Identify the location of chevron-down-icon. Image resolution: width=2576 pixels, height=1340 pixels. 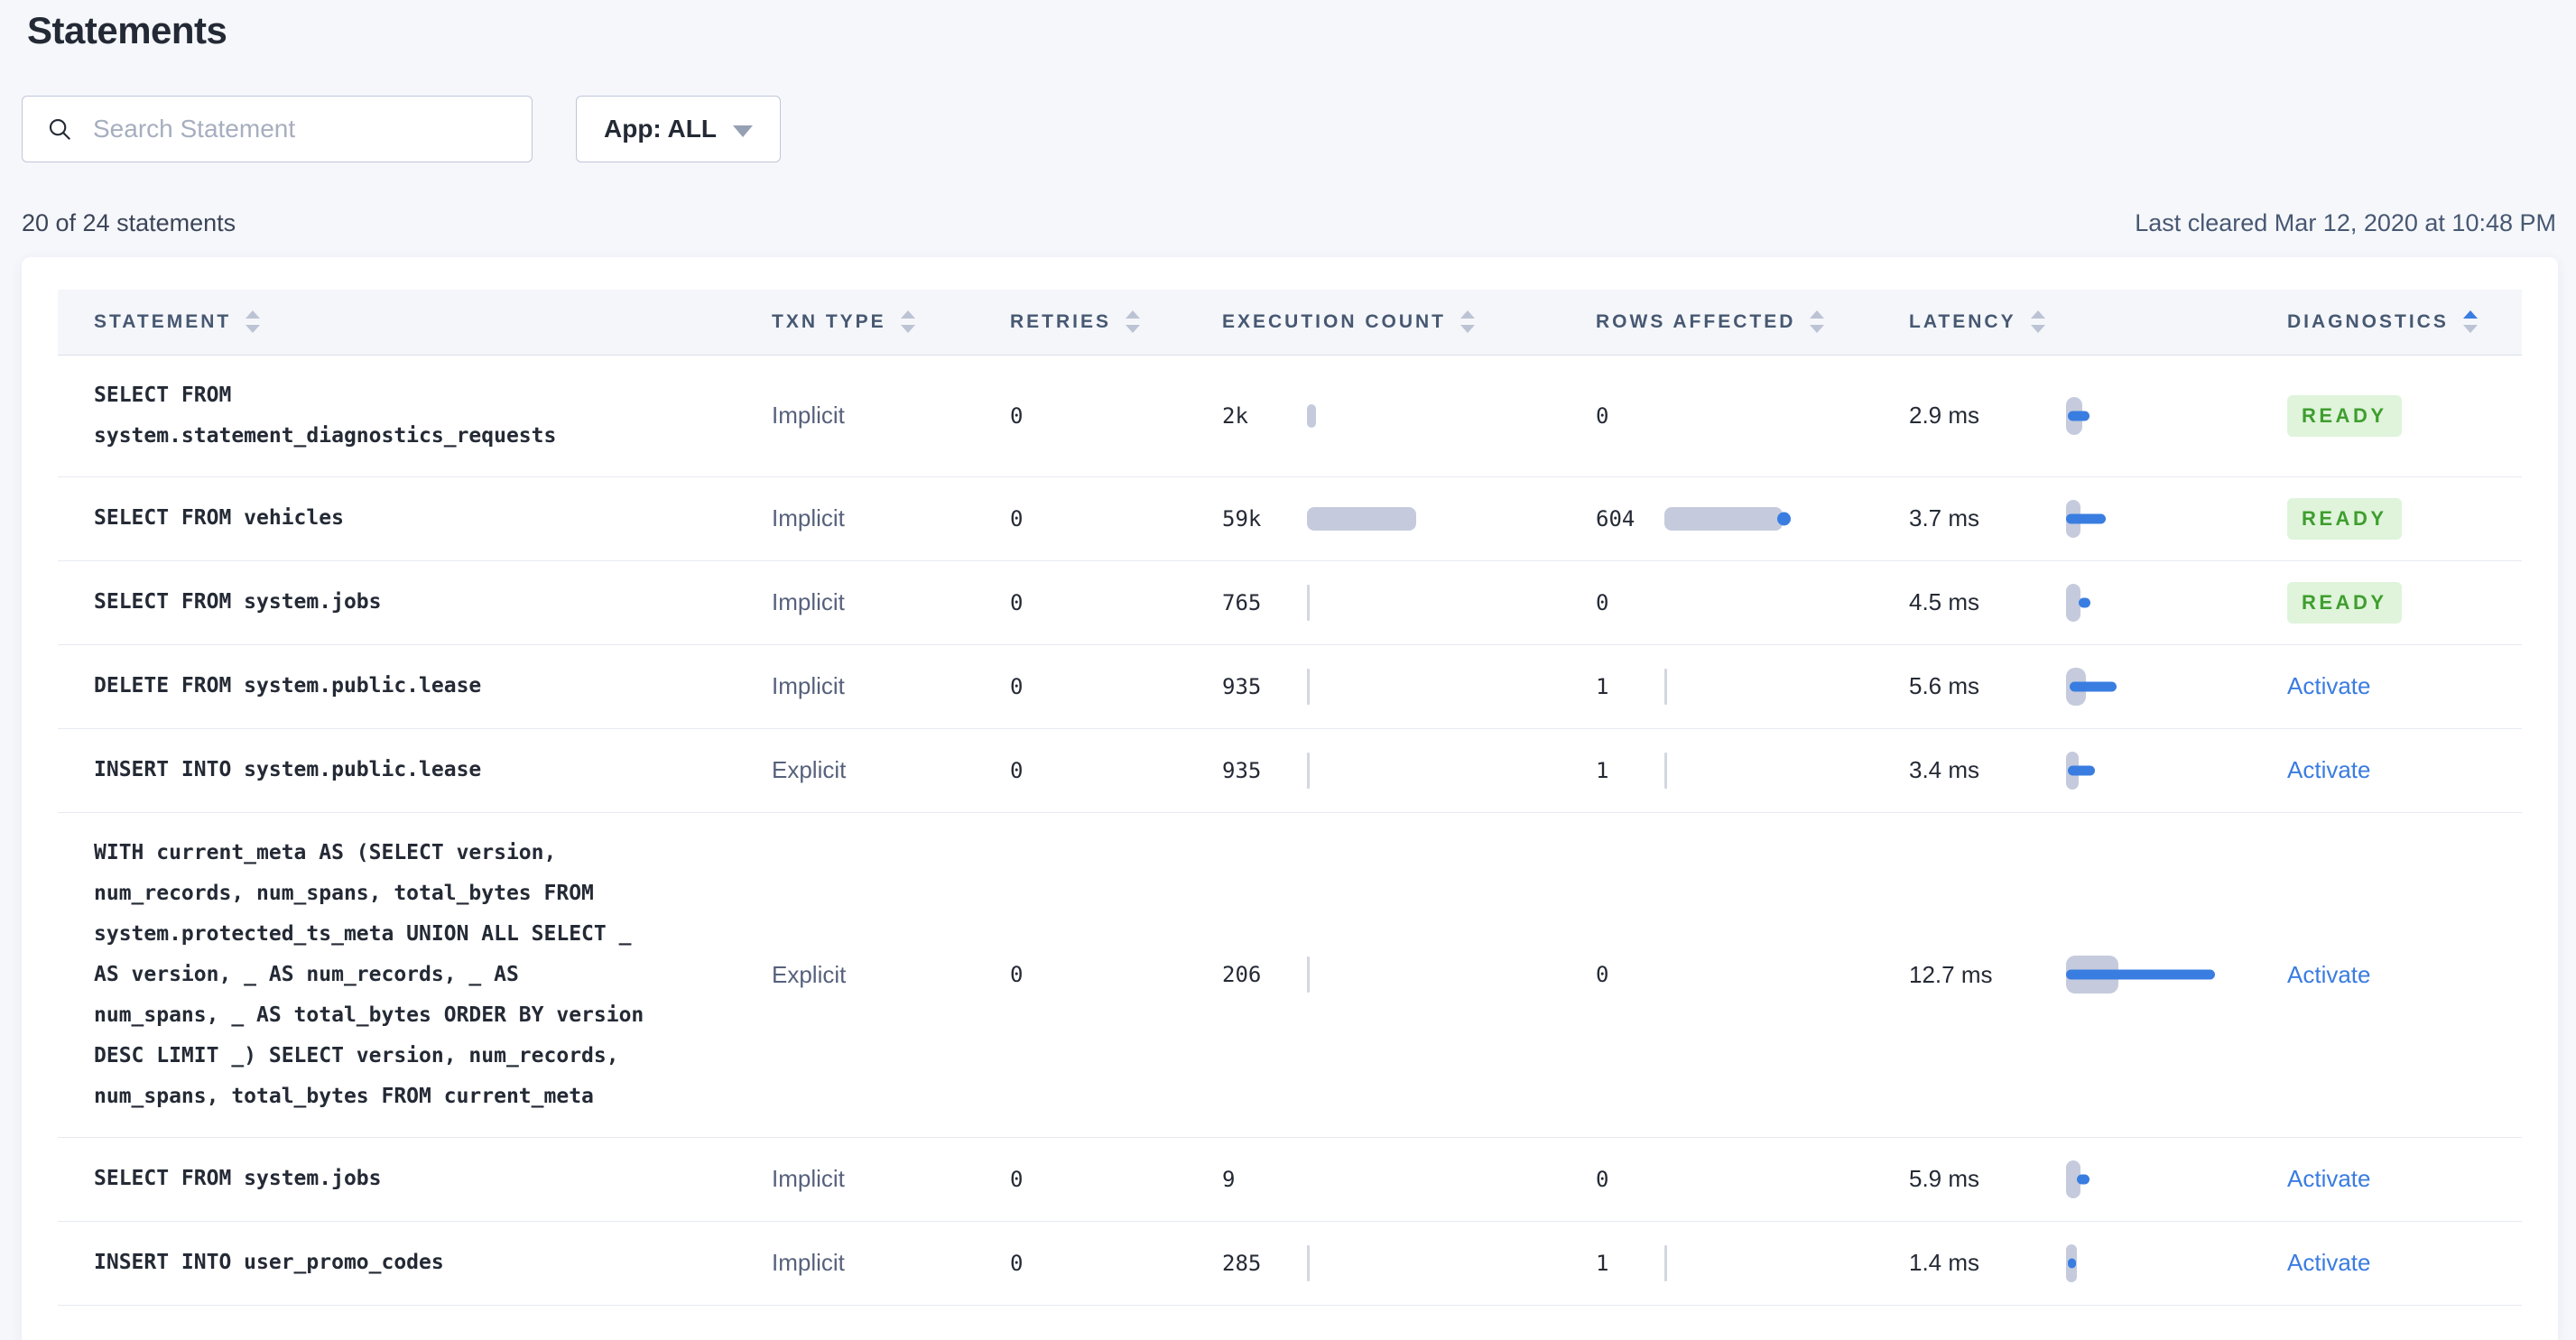
(743, 131).